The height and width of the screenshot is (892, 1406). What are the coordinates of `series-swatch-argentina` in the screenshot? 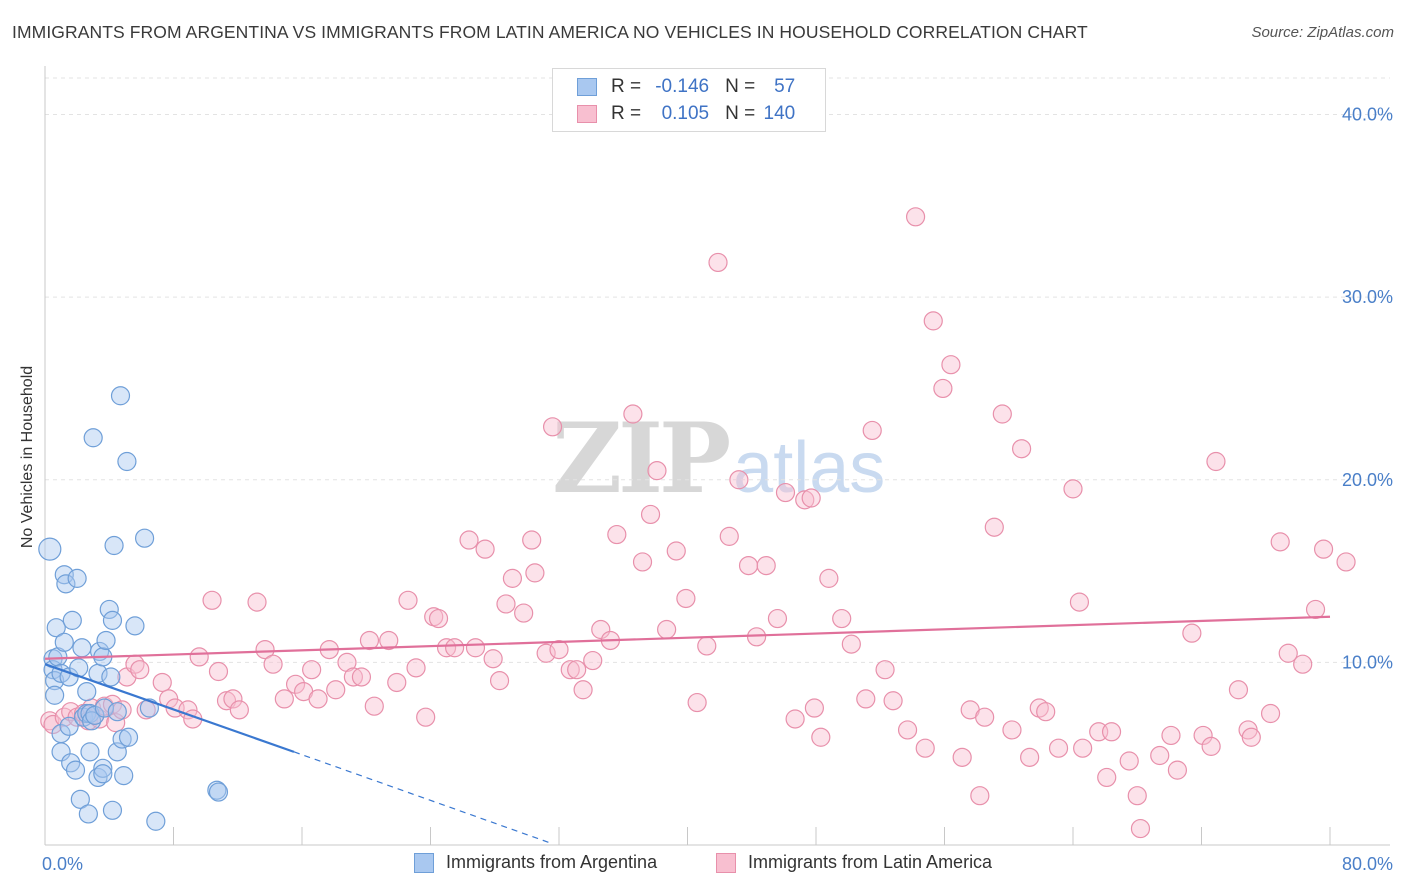 It's located at (424, 862).